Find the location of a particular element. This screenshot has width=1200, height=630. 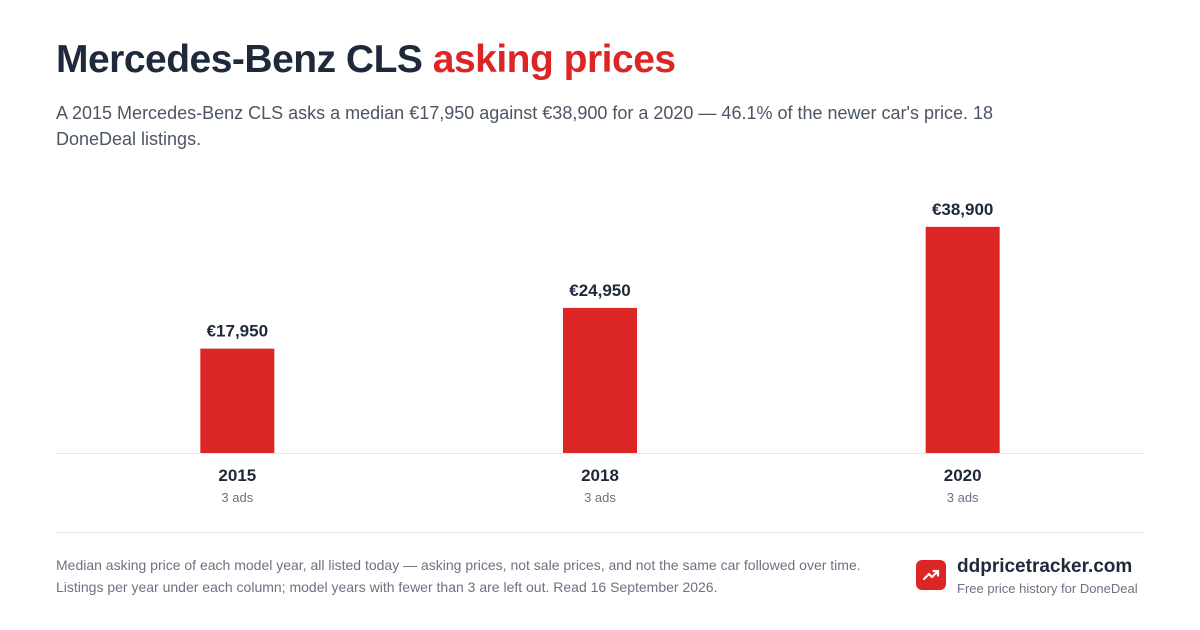

brand-tagline: Free price history for DoneDeal is located at coordinates (1047, 588).